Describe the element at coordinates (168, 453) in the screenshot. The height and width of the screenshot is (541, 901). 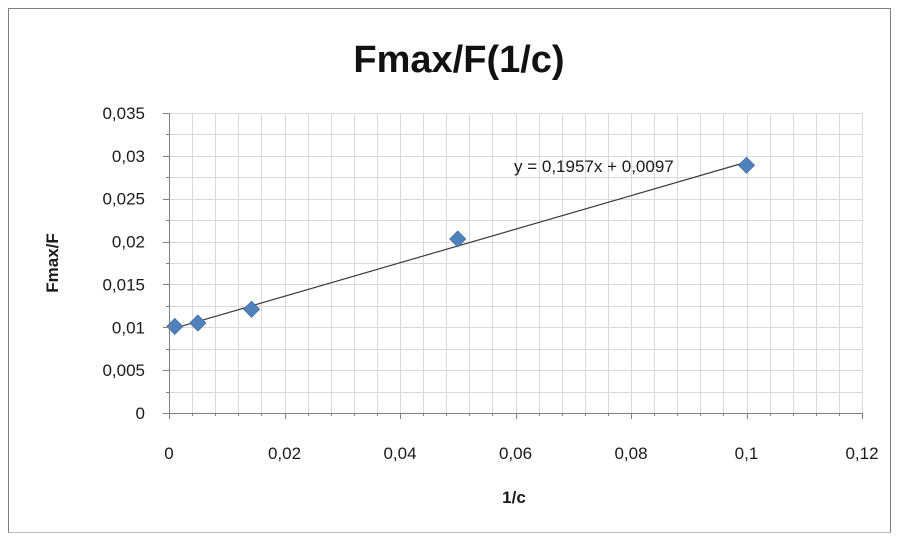
I see `x-tick-label: 0` at that location.